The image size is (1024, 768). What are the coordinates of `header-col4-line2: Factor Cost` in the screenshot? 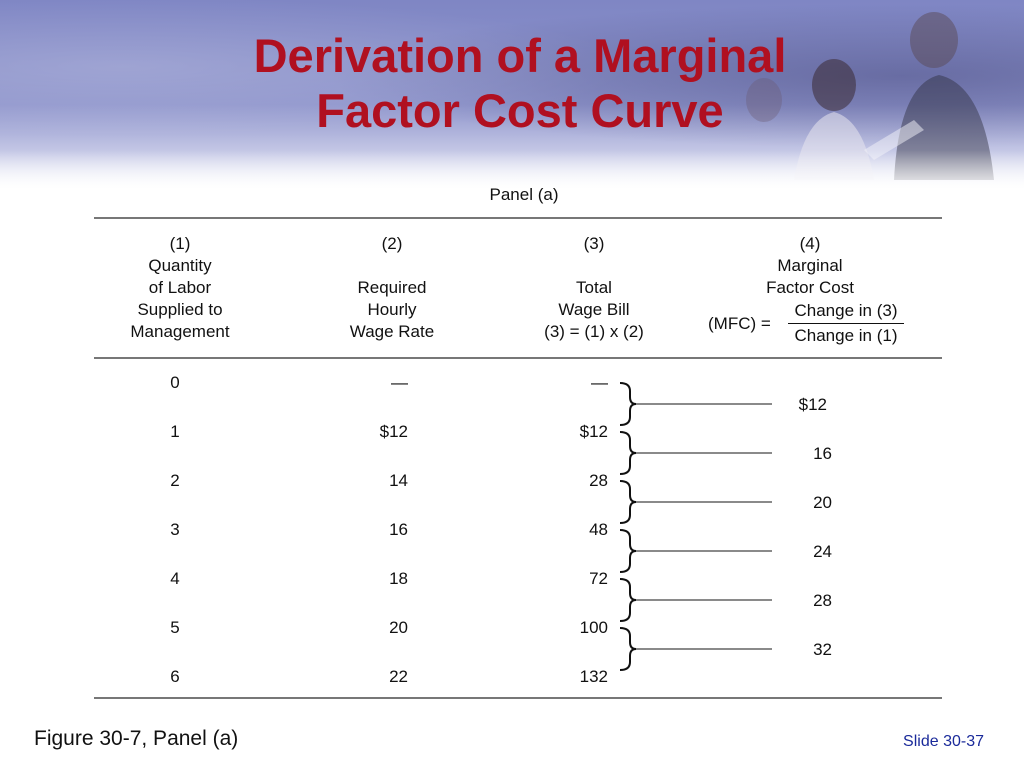 It's located at (810, 287).